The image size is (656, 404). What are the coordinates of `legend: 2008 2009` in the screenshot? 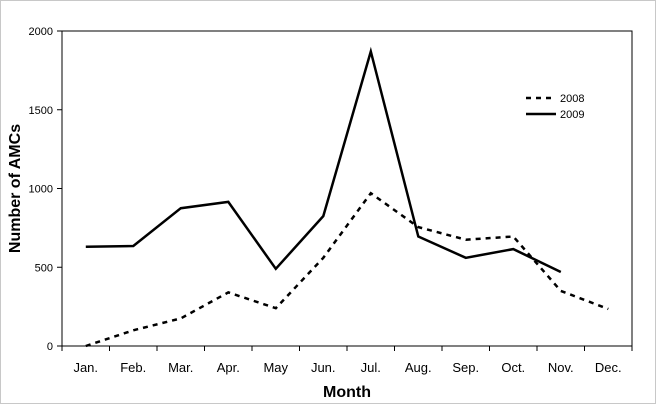 It's located at (555, 107).